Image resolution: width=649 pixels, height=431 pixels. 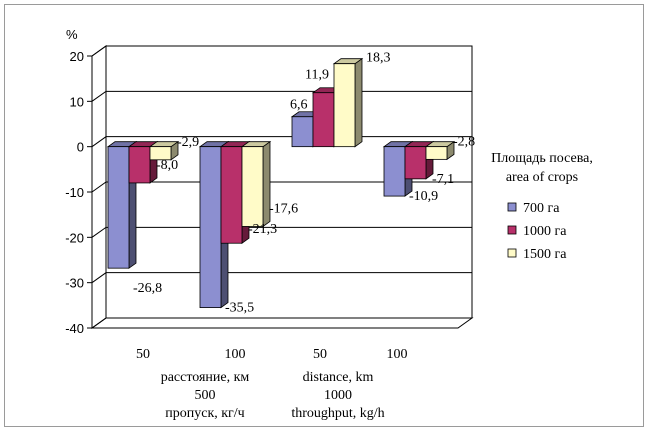 I want to click on y-tick-label: -10, so click(x=74, y=192).